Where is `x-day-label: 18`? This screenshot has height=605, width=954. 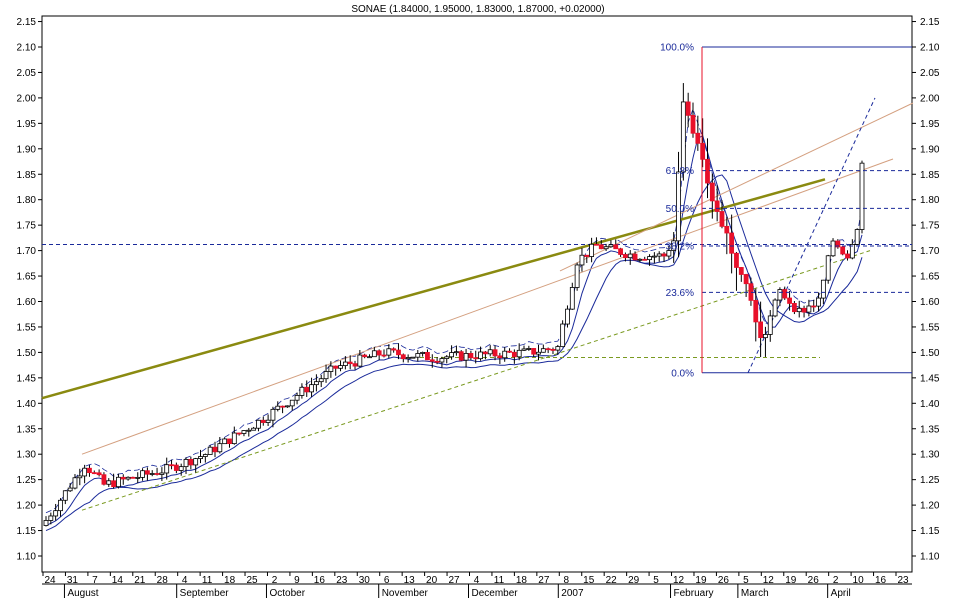
x-day-label: 18 is located at coordinates (522, 580).